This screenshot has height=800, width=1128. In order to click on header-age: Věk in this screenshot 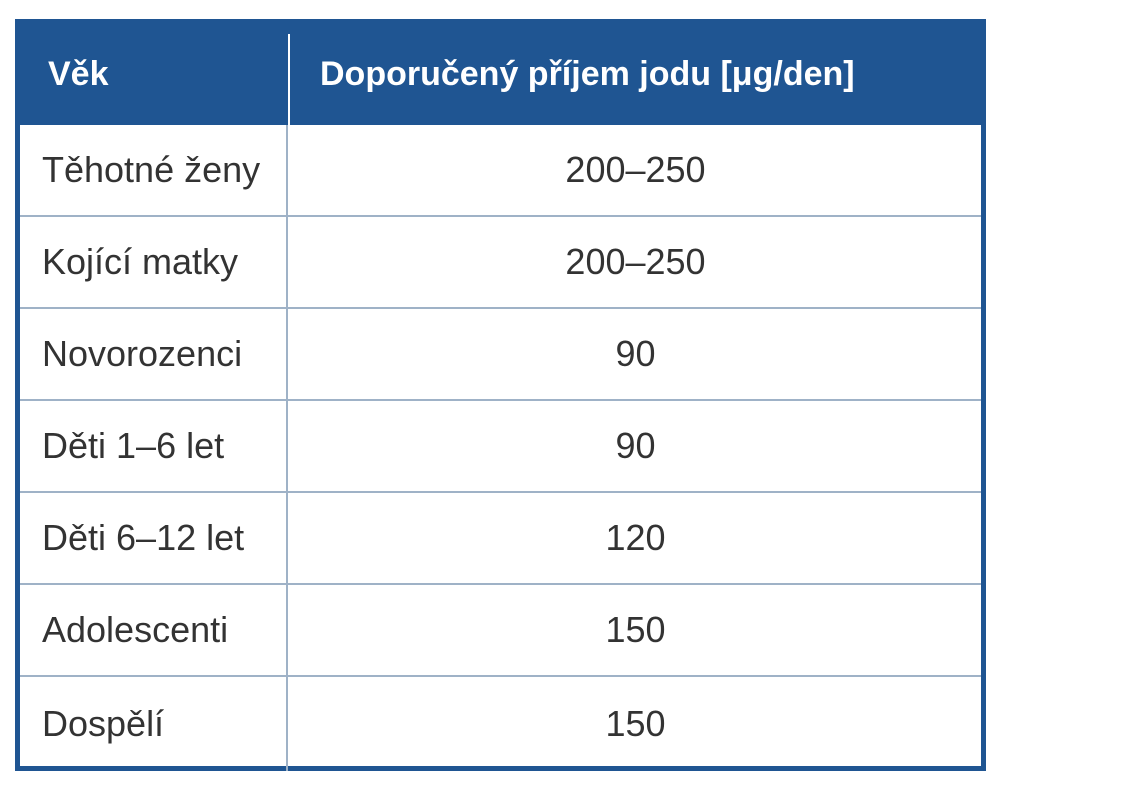, I will do `click(78, 74)`.